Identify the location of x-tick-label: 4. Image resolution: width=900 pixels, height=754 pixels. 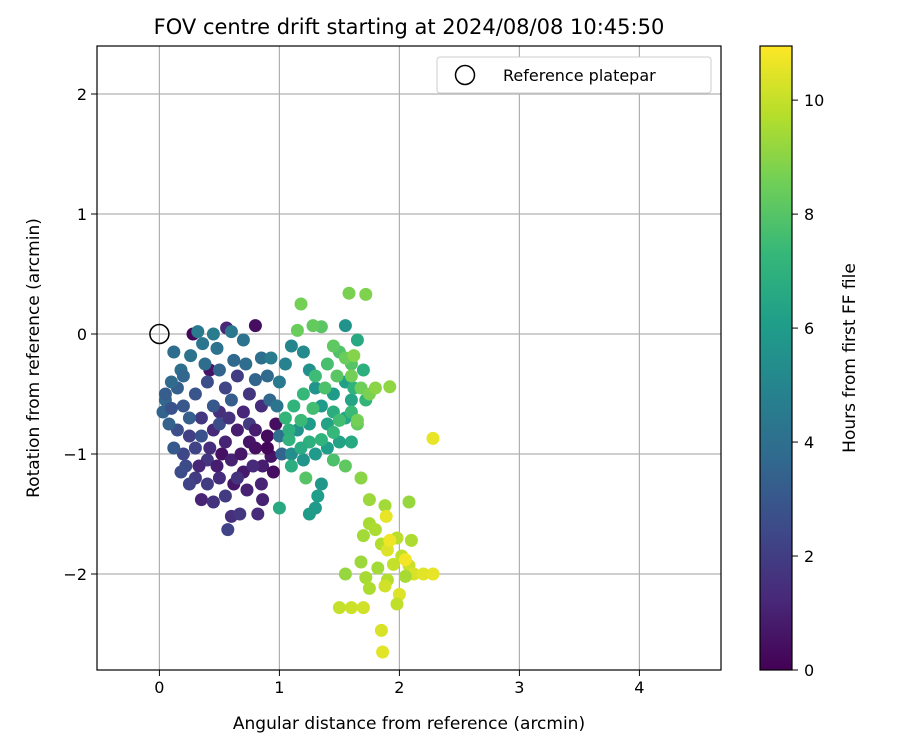
(639, 687).